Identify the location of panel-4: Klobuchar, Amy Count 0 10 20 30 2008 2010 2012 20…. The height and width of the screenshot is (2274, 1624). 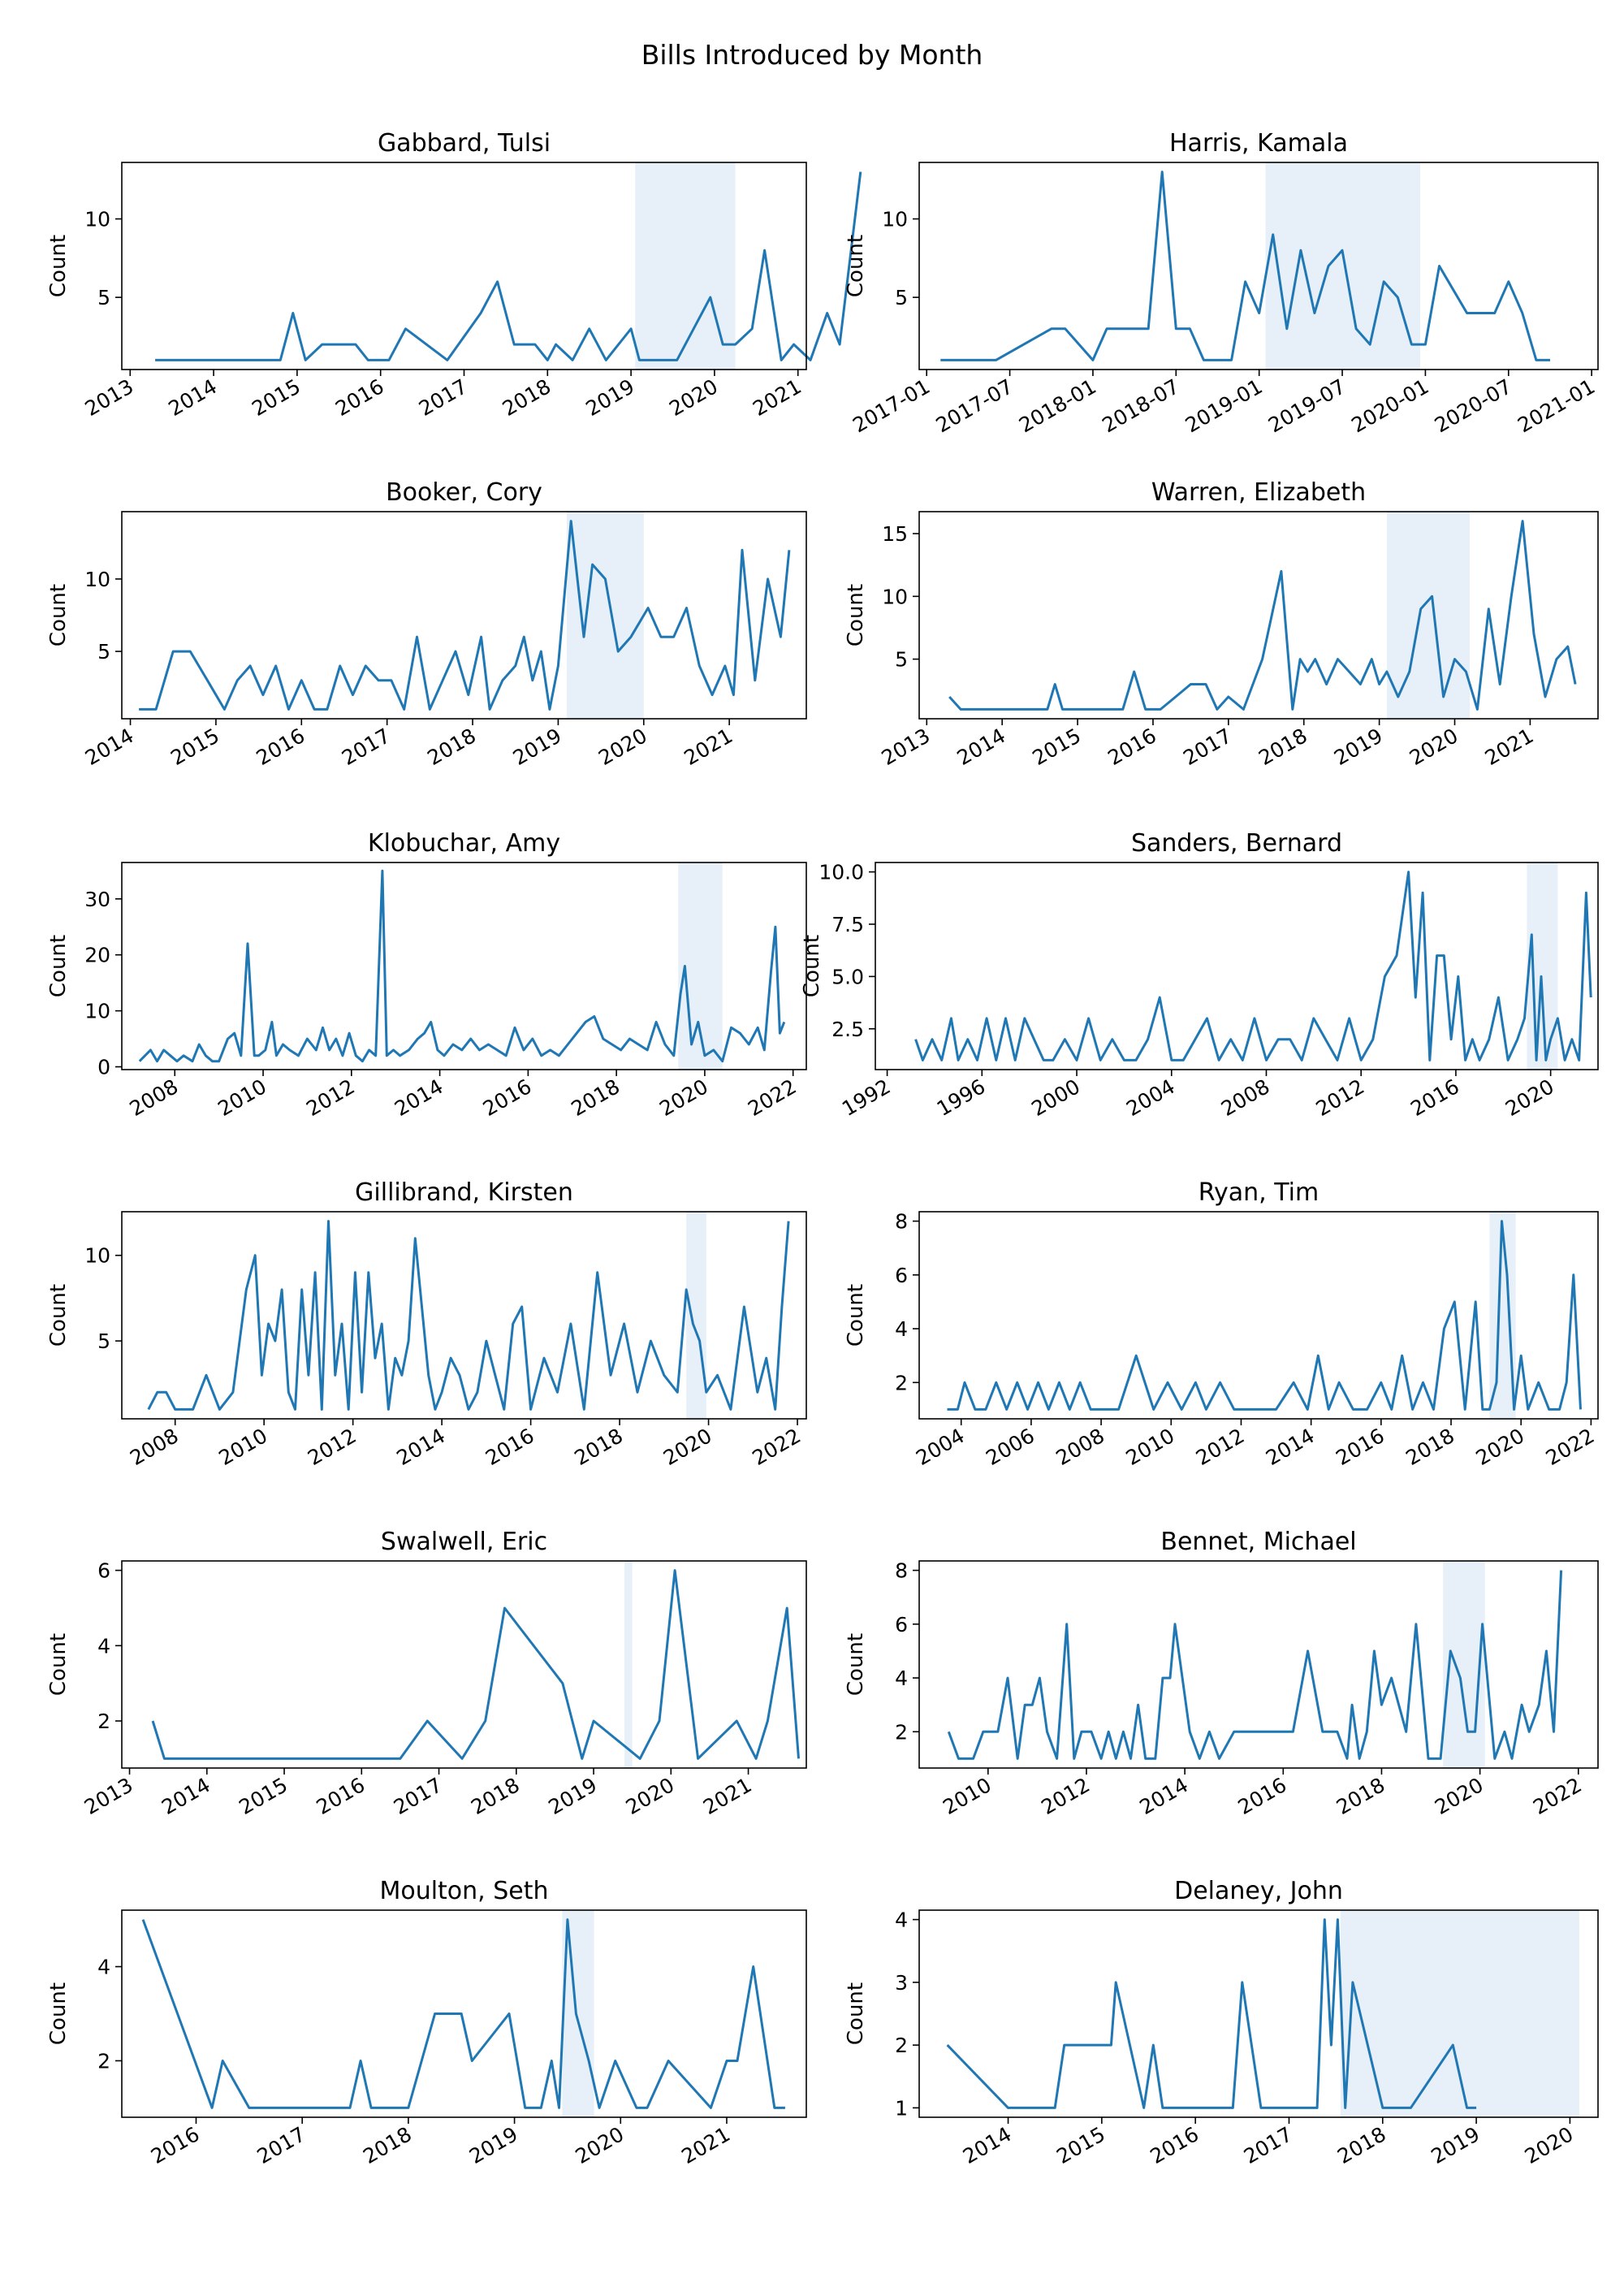
(426, 975).